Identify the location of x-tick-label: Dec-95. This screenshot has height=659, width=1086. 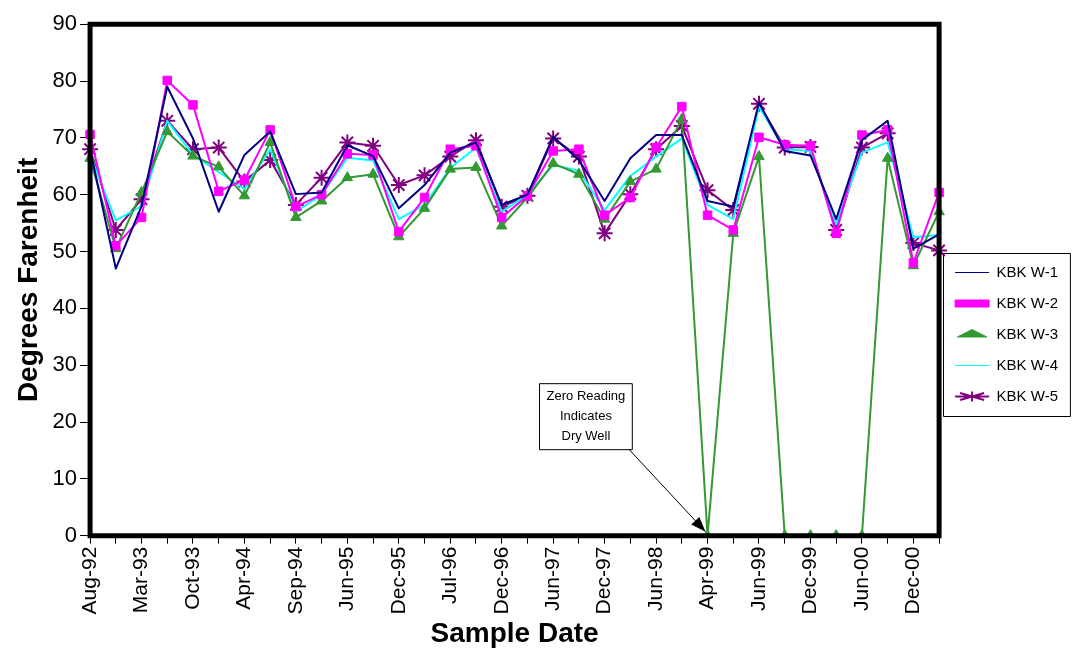
(397, 580).